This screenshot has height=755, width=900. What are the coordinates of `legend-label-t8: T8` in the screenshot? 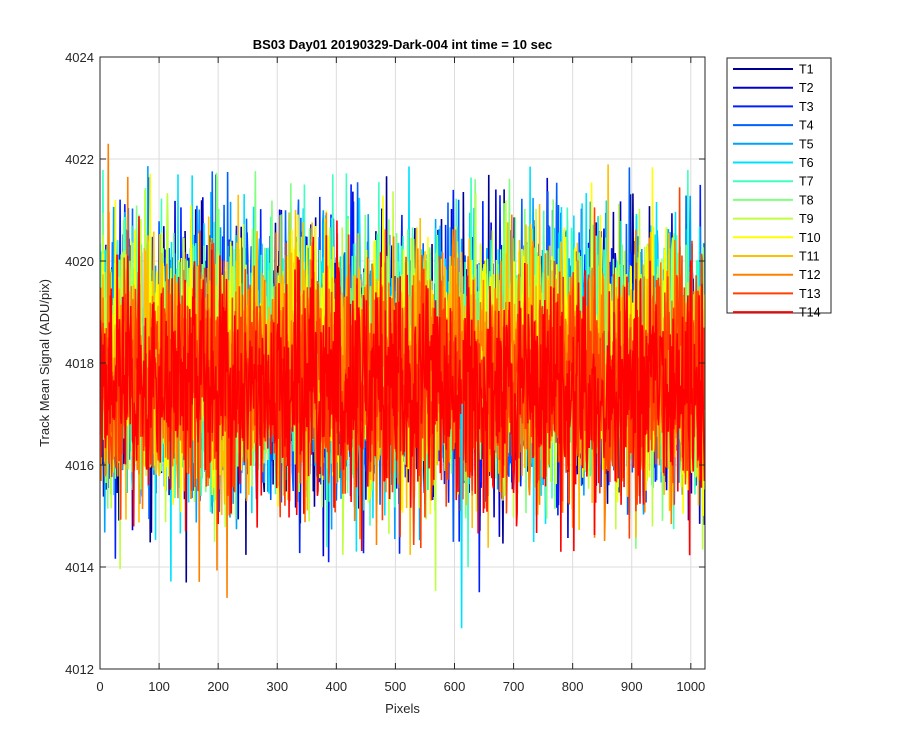 It's located at (806, 200).